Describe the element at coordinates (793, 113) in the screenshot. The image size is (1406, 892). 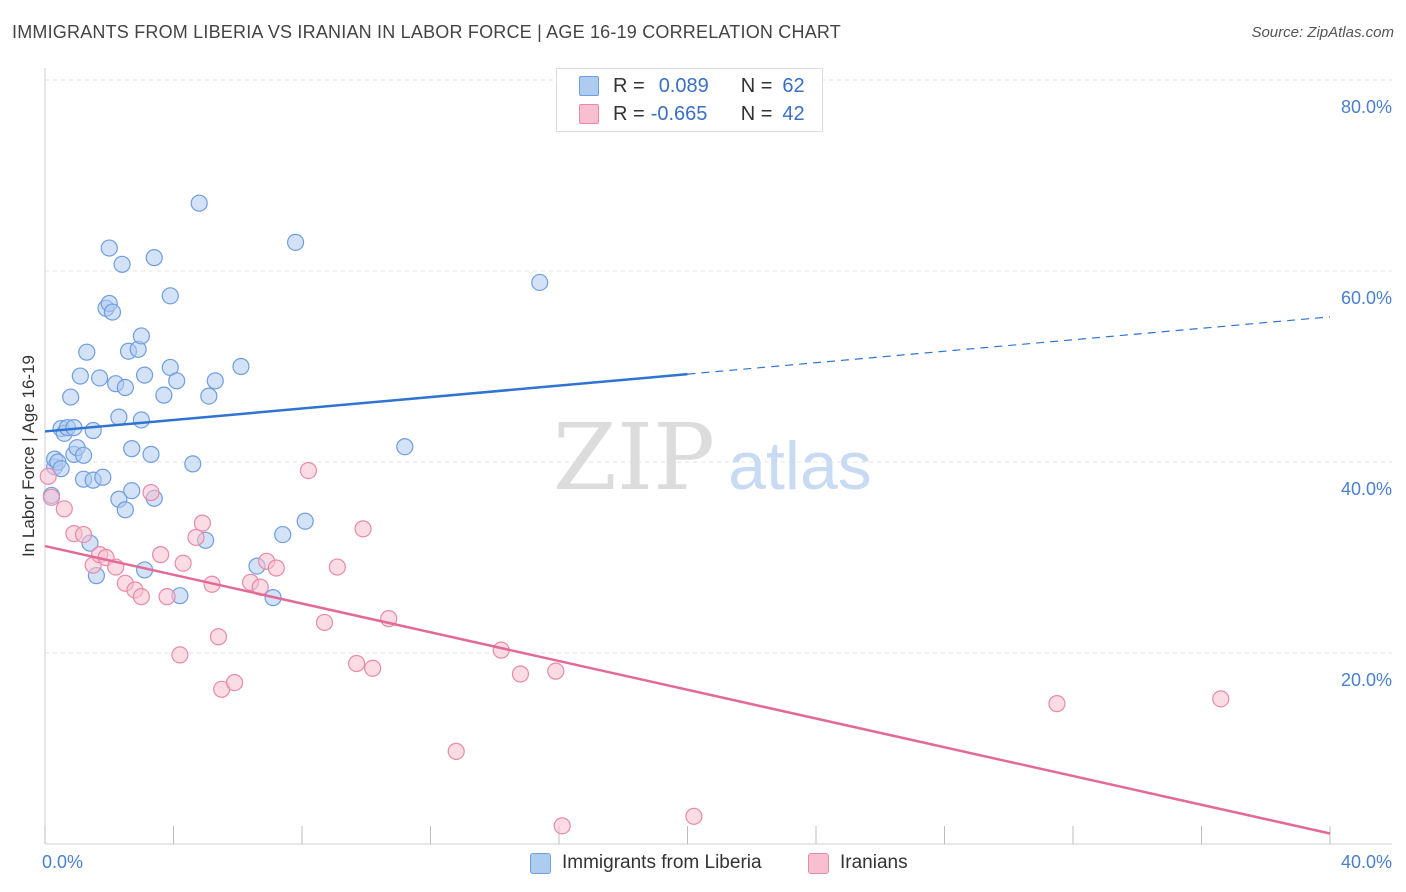
I see `n-value: 42` at that location.